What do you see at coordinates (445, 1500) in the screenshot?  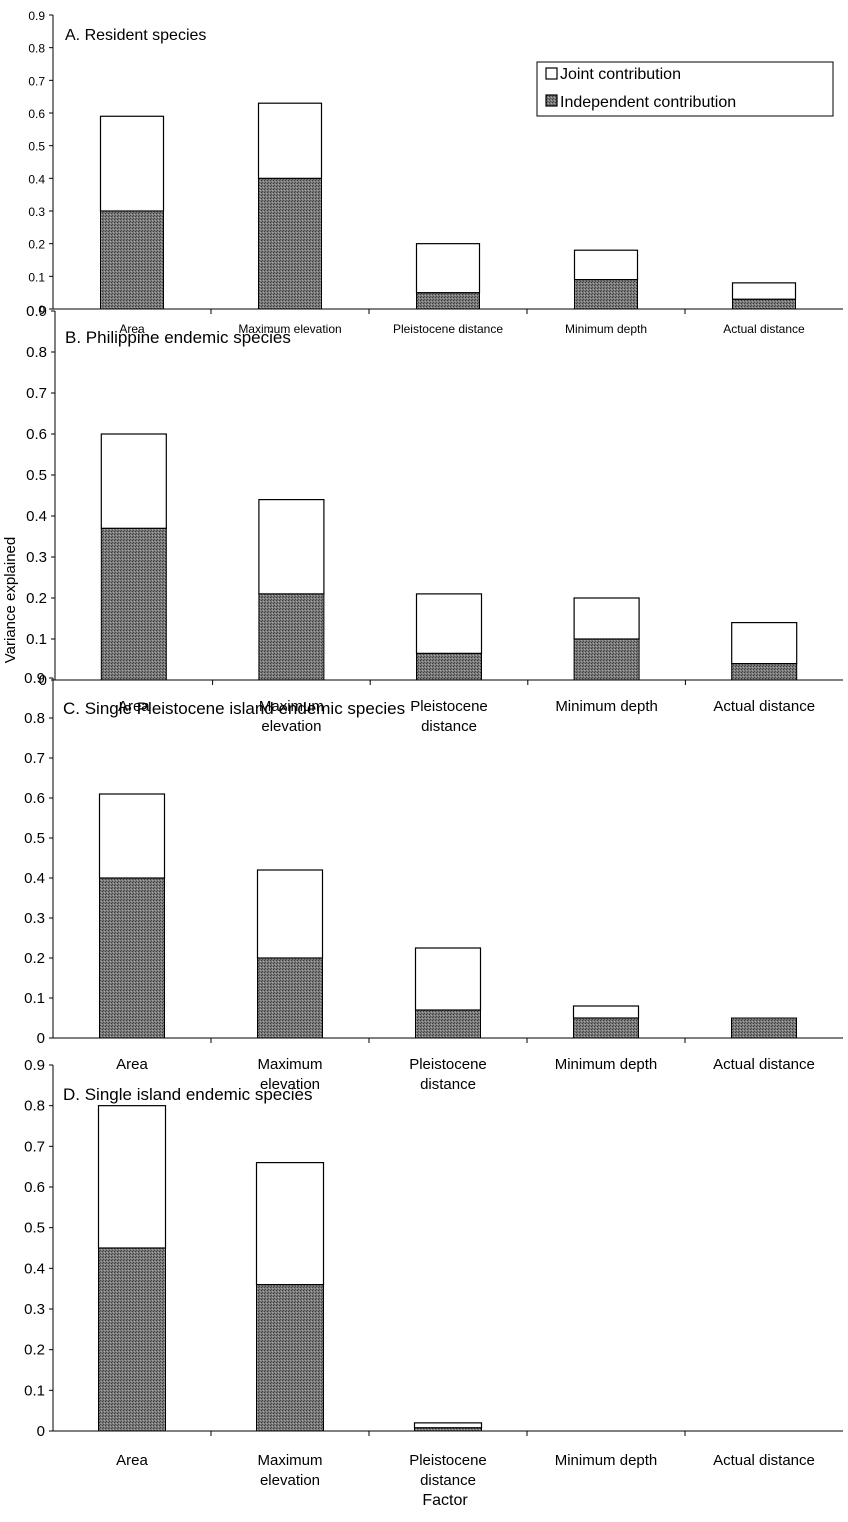 I see `x-axis-title: Factor` at bounding box center [445, 1500].